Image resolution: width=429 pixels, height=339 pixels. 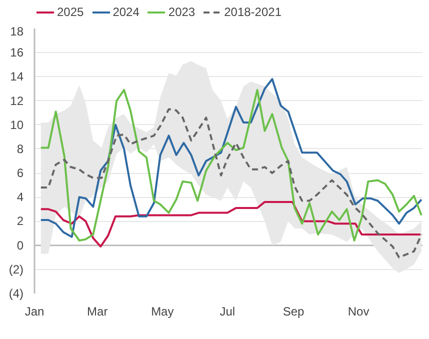 I want to click on legend-label: 2023, so click(x=182, y=12).